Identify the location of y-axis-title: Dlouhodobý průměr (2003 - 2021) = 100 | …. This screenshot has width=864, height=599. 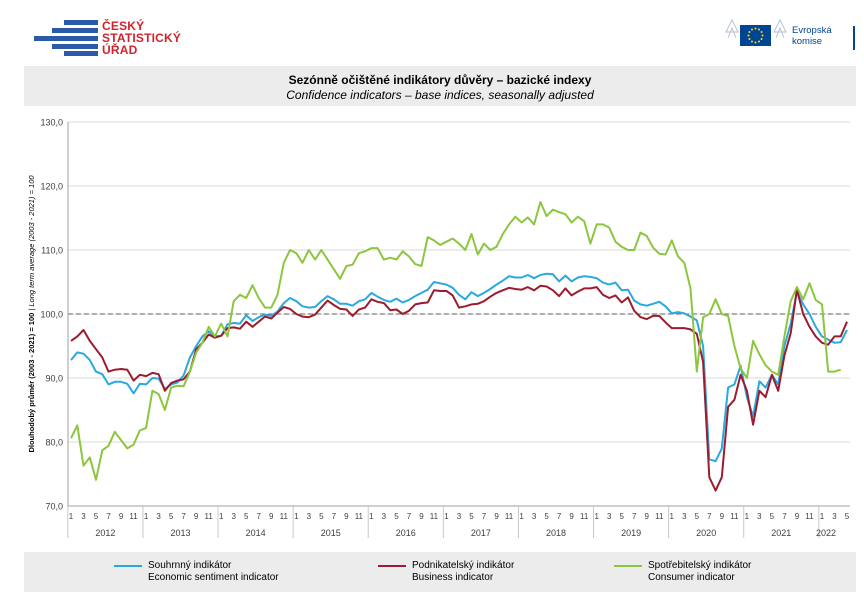
(31, 314).